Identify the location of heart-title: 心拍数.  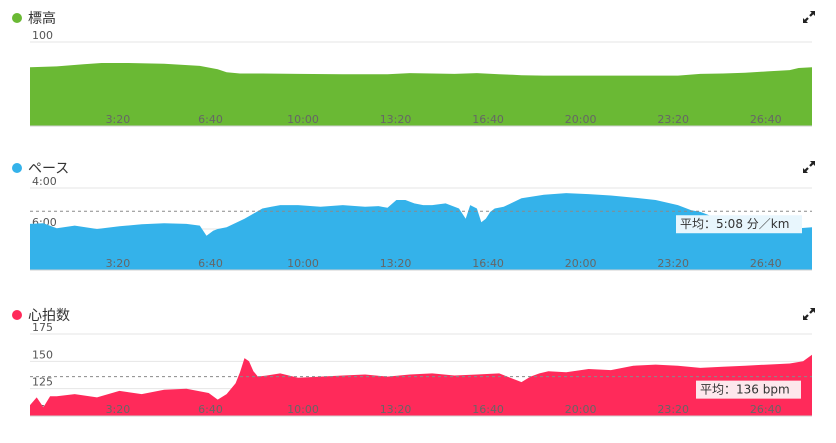
(49, 316).